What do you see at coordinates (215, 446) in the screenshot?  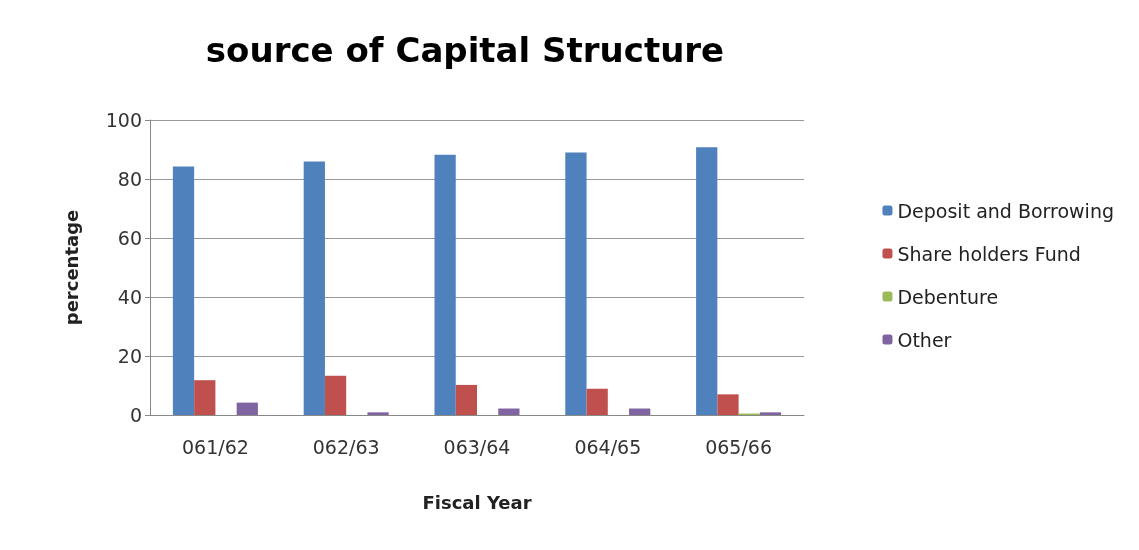 I see `x-tick-label: 061/62` at bounding box center [215, 446].